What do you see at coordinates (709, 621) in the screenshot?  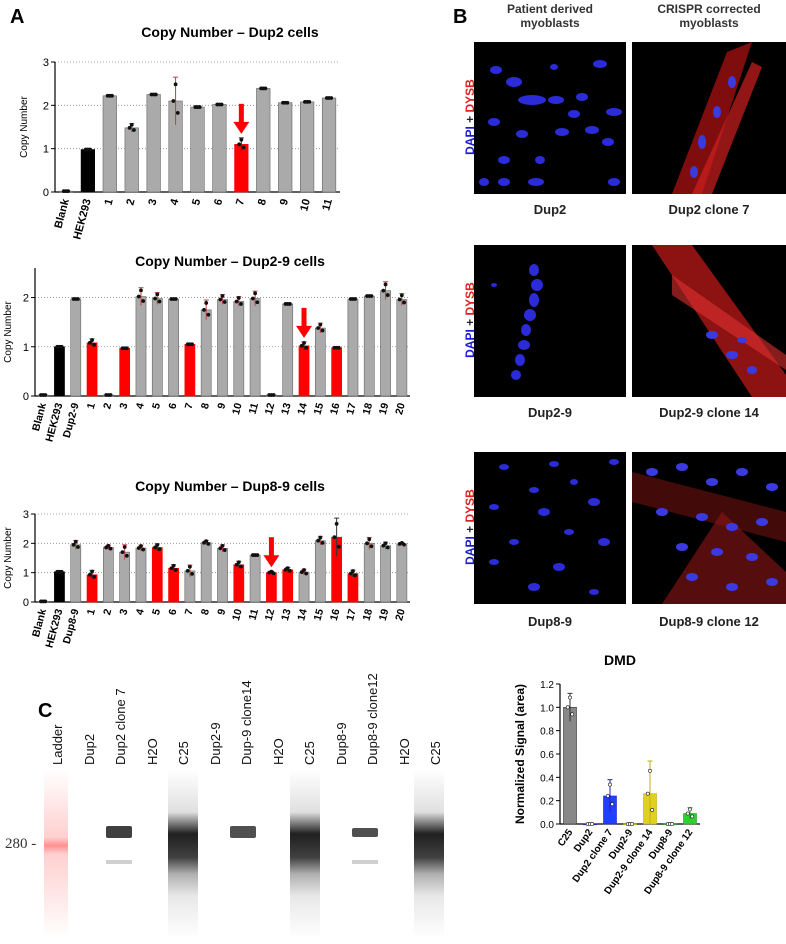 I see `caption-dup8-9-clone12: Dup8-9 clone 12` at bounding box center [709, 621].